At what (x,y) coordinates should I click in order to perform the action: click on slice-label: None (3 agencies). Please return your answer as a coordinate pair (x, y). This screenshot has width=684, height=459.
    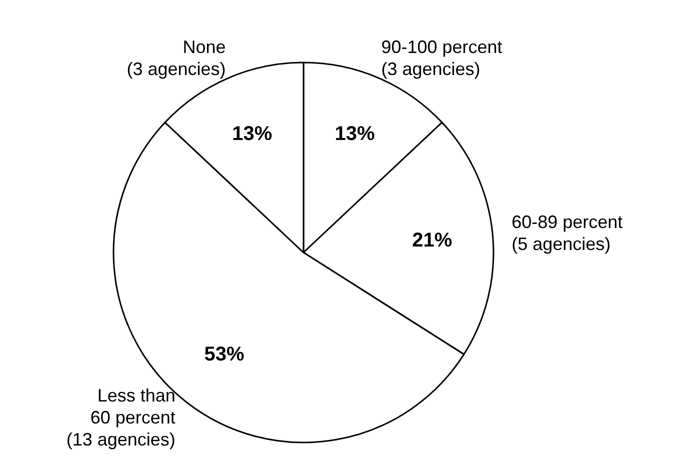
    Looking at the image, I should click on (176, 57).